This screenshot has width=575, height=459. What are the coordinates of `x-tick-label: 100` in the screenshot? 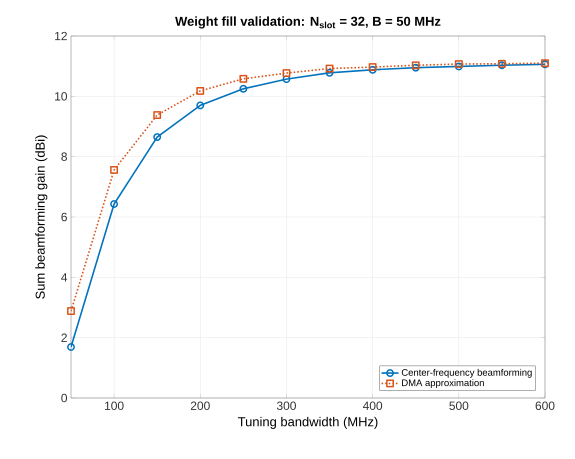 It's located at (114, 406).